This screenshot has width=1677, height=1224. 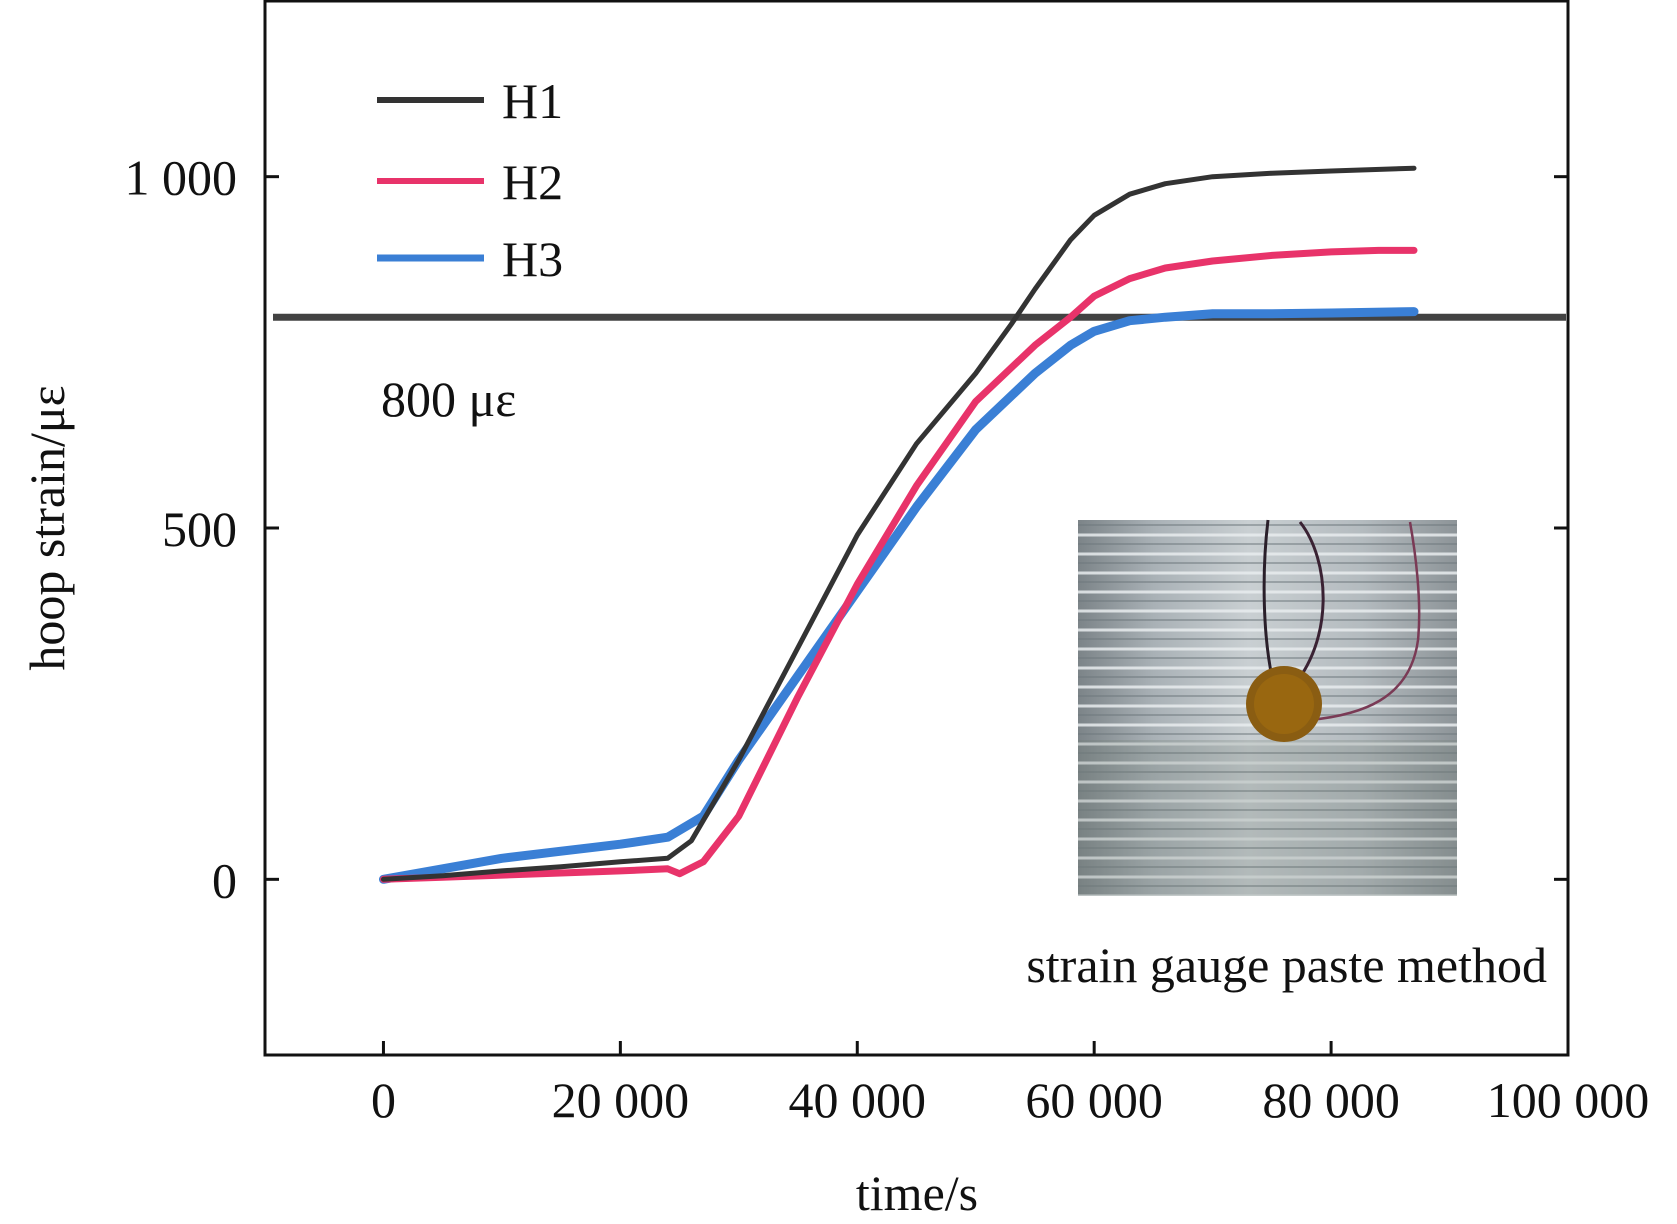 What do you see at coordinates (470, 180) in the screenshot?
I see `legend: H1 H2 H3` at bounding box center [470, 180].